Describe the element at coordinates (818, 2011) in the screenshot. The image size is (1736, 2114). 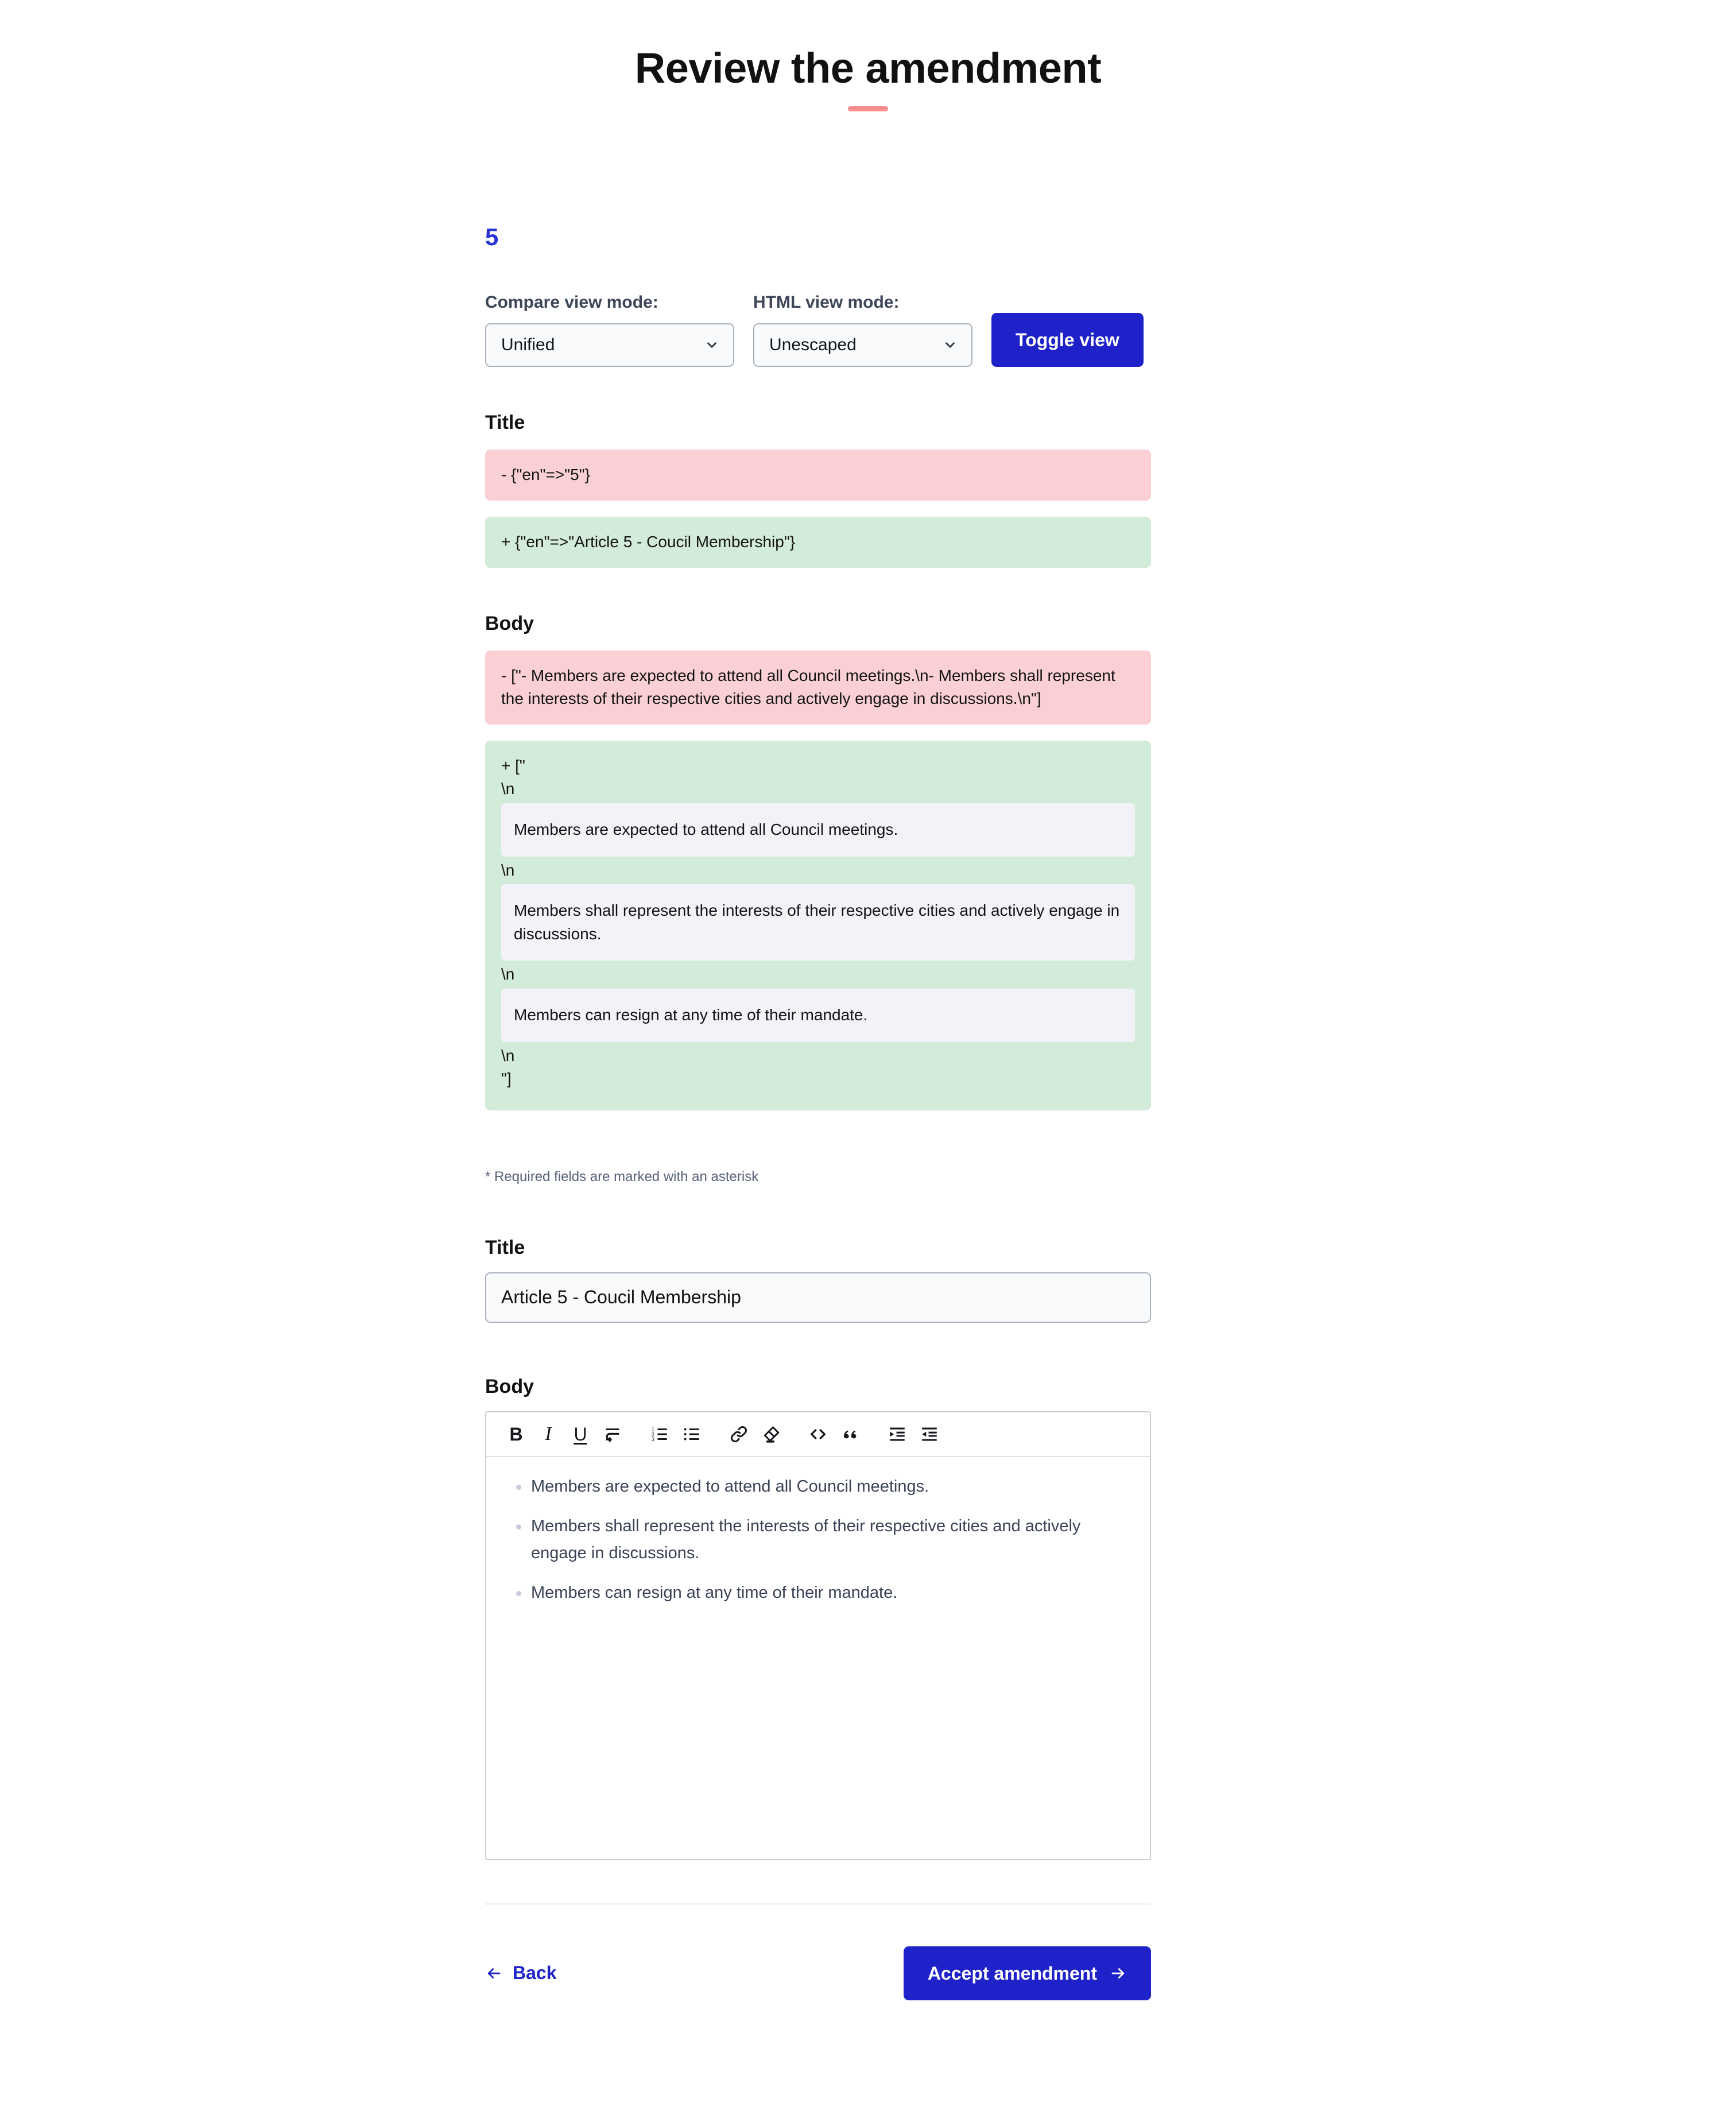
I see `footer-actions: Back Accept amendment` at that location.